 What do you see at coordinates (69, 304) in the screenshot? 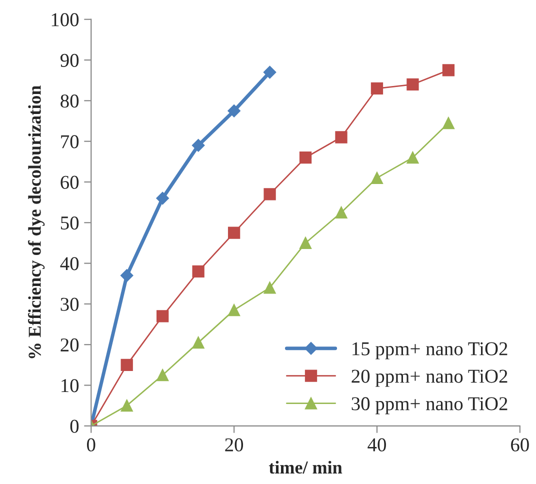
I see `y-tick-label: 30` at bounding box center [69, 304].